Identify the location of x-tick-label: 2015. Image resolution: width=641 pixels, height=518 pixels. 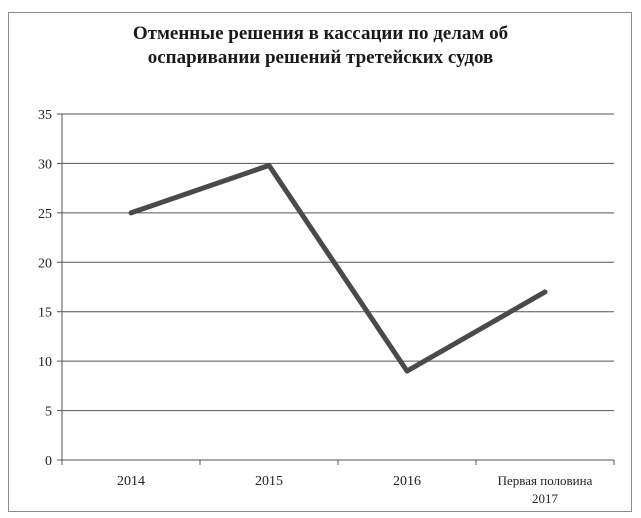
(269, 481).